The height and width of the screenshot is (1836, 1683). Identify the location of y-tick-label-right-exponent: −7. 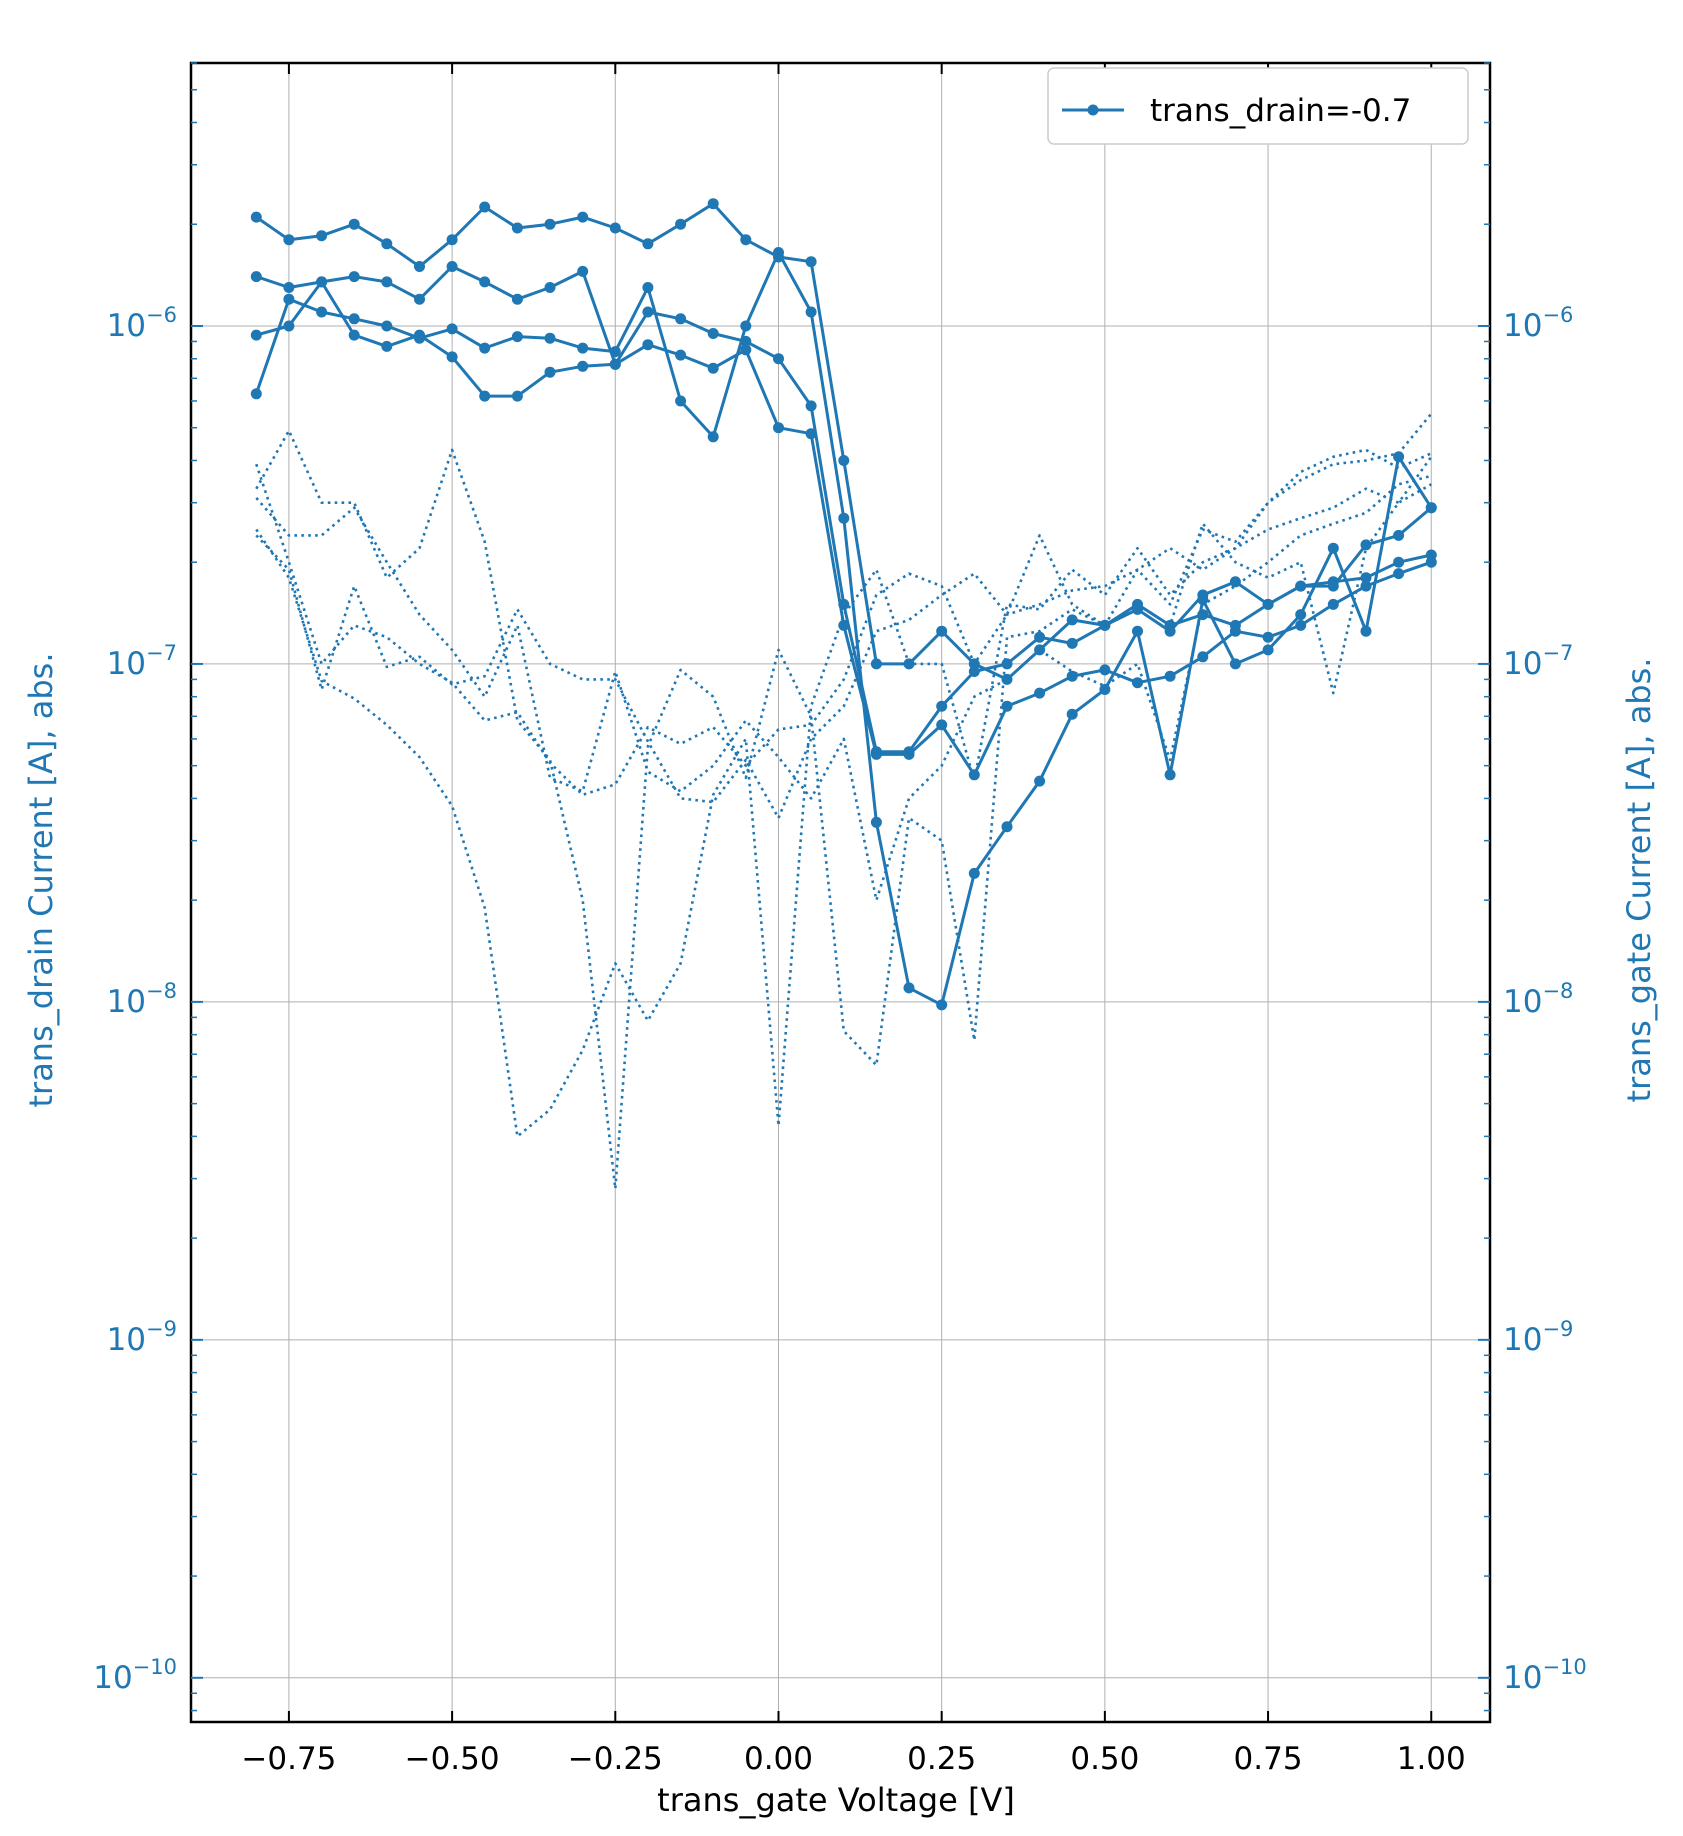
(1557, 653).